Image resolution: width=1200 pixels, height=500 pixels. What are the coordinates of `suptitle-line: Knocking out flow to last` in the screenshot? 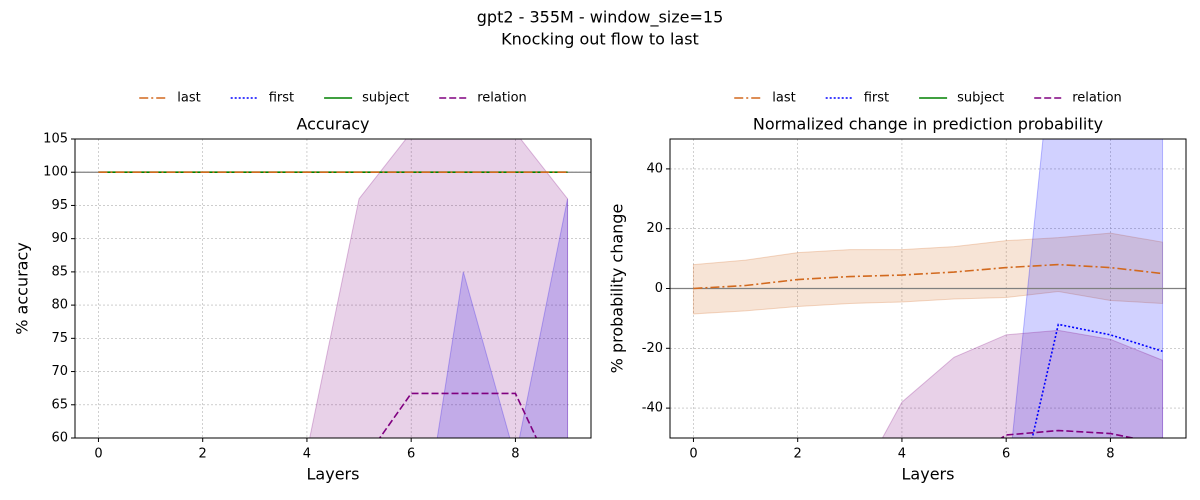 It's located at (600, 39).